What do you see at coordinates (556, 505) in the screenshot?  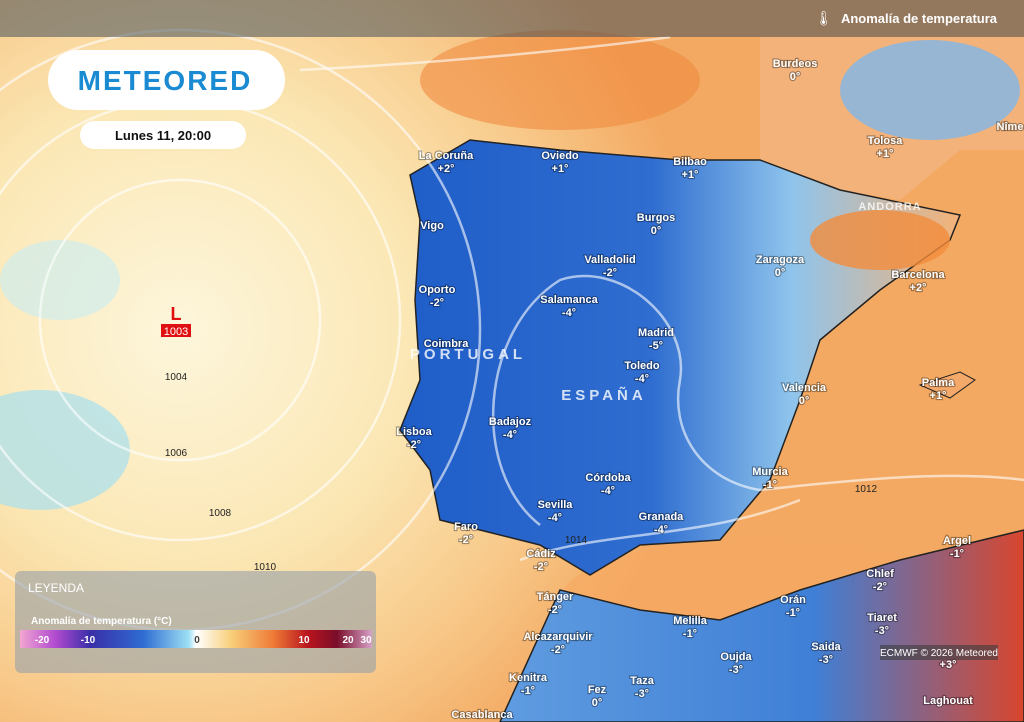 I see `city-name: Sevilla` at bounding box center [556, 505].